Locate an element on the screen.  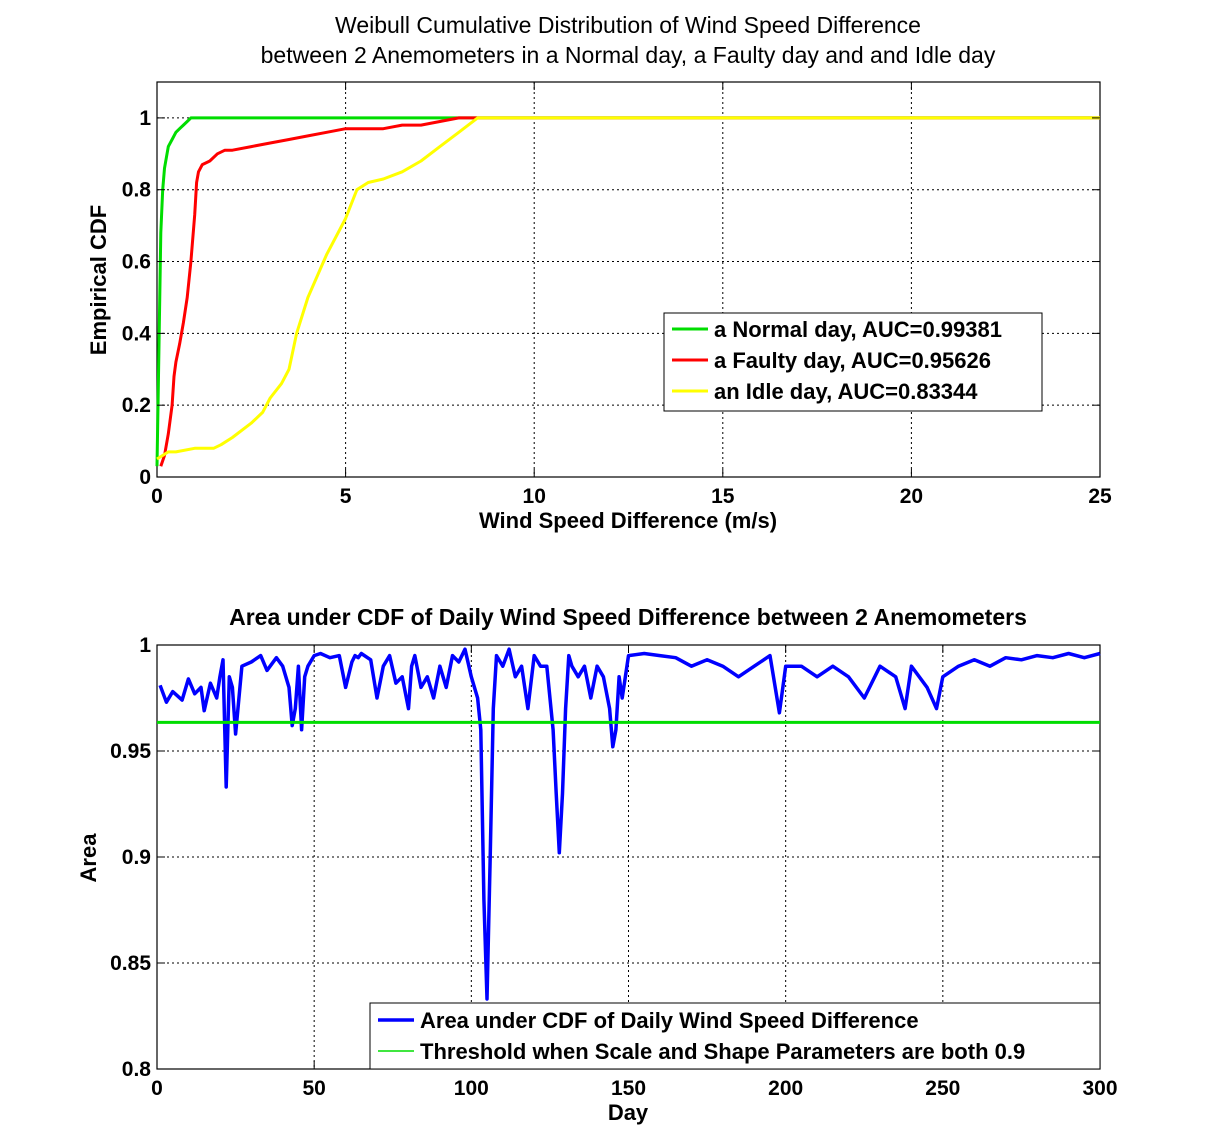
area-y-tick-label: 0.95 is located at coordinates (130, 751).